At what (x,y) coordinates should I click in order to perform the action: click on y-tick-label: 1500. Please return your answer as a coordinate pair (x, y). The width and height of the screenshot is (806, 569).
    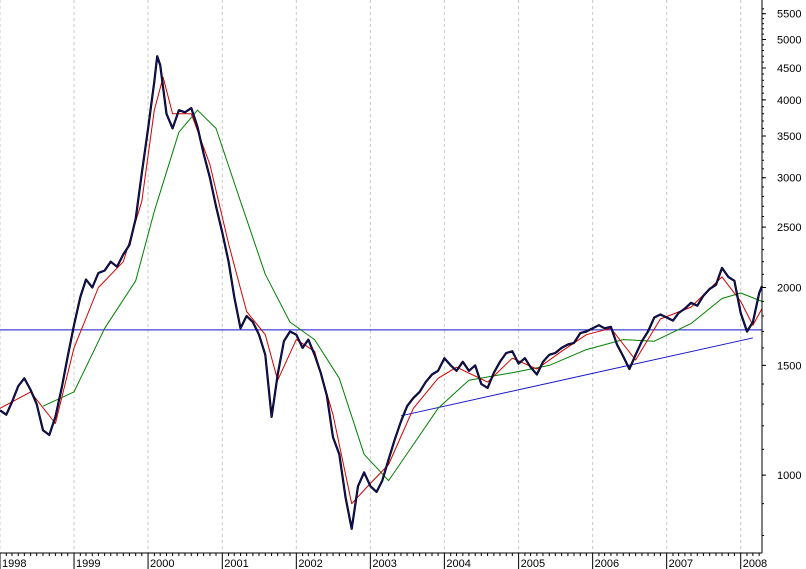
    Looking at the image, I should click on (789, 366).